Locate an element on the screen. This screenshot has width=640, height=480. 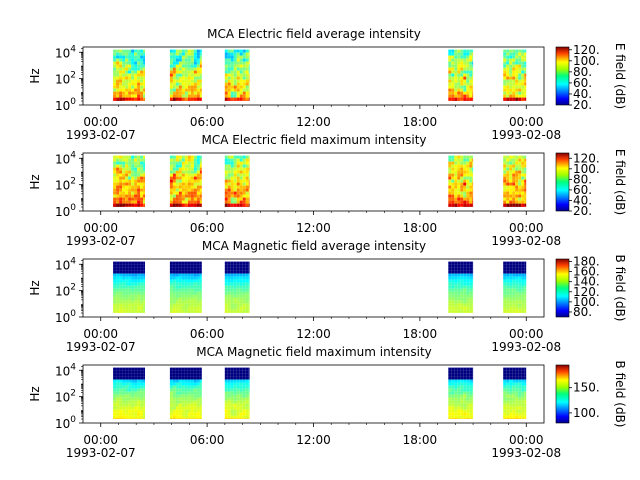
y-tick-label: 104 is located at coordinates (65, 158).